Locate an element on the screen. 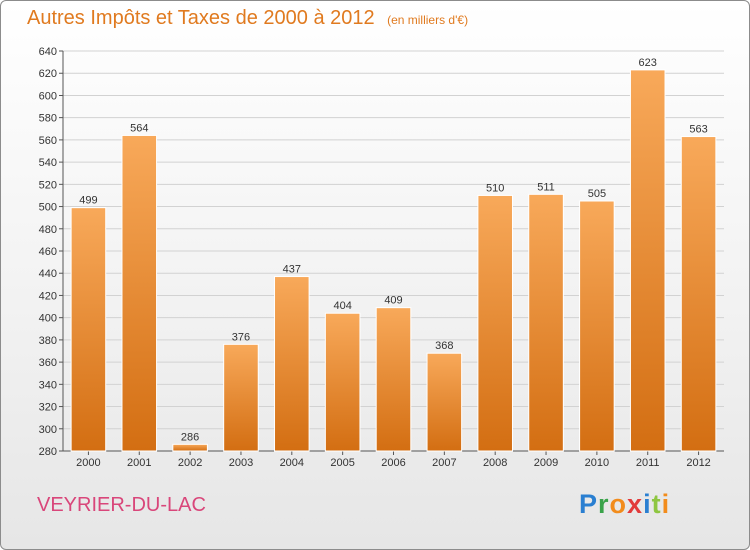  x-tick-label: 2010 is located at coordinates (597, 463).